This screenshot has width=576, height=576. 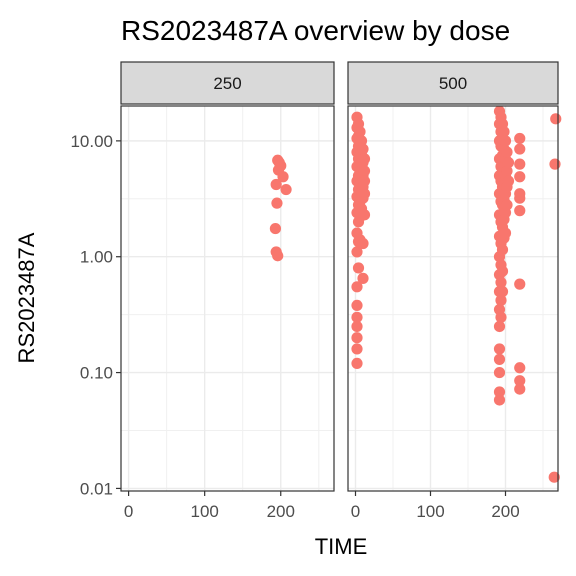 What do you see at coordinates (96, 488) in the screenshot?
I see `y-tick-label: 0.01` at bounding box center [96, 488].